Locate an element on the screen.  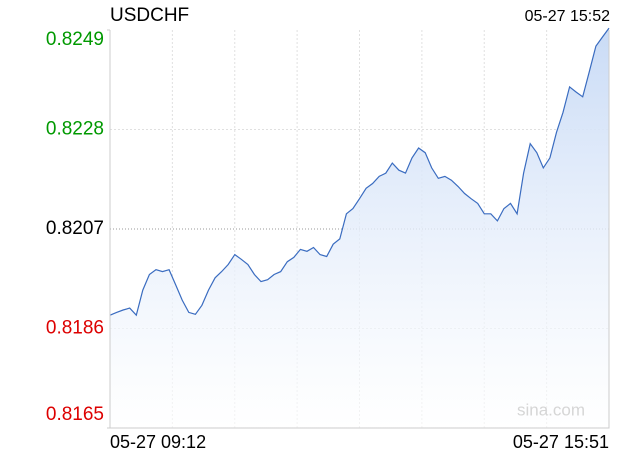
y-tick-label: 0.8165 is located at coordinates (75, 414).